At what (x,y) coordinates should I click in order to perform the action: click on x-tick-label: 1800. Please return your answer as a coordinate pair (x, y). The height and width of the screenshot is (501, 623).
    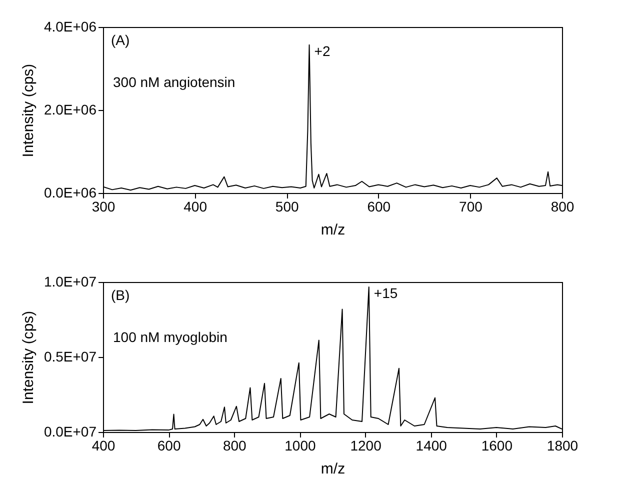
    Looking at the image, I should click on (562, 446).